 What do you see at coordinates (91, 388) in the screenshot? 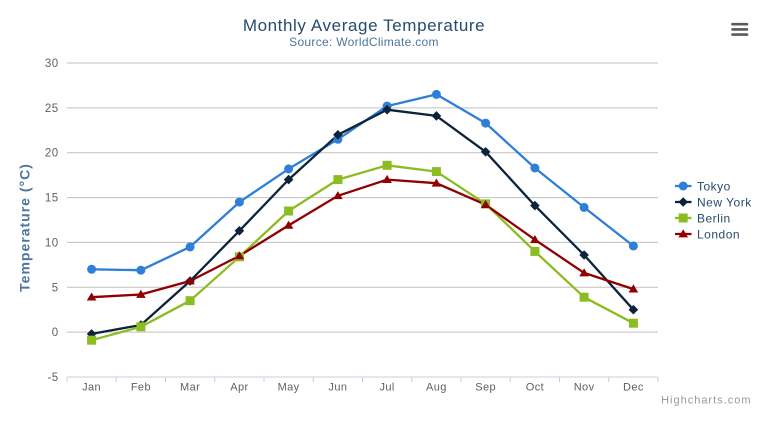
I see `svg-text: Jan` at bounding box center [91, 388].